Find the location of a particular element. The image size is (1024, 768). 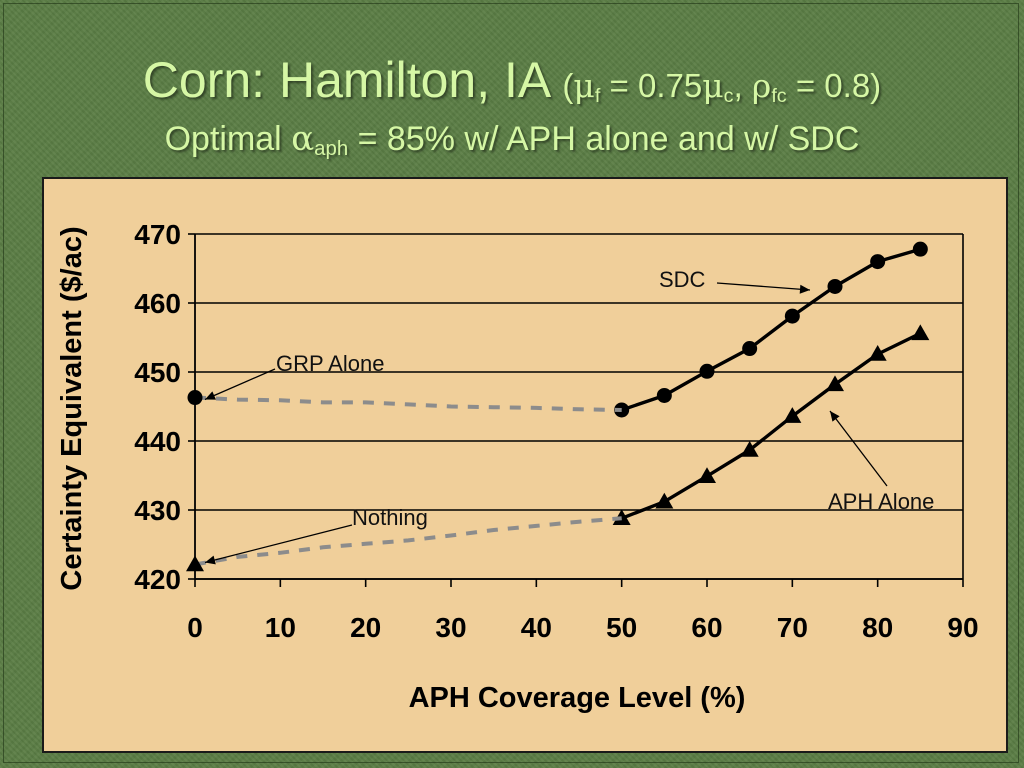

series-line-nothing is located at coordinates (408, 541).